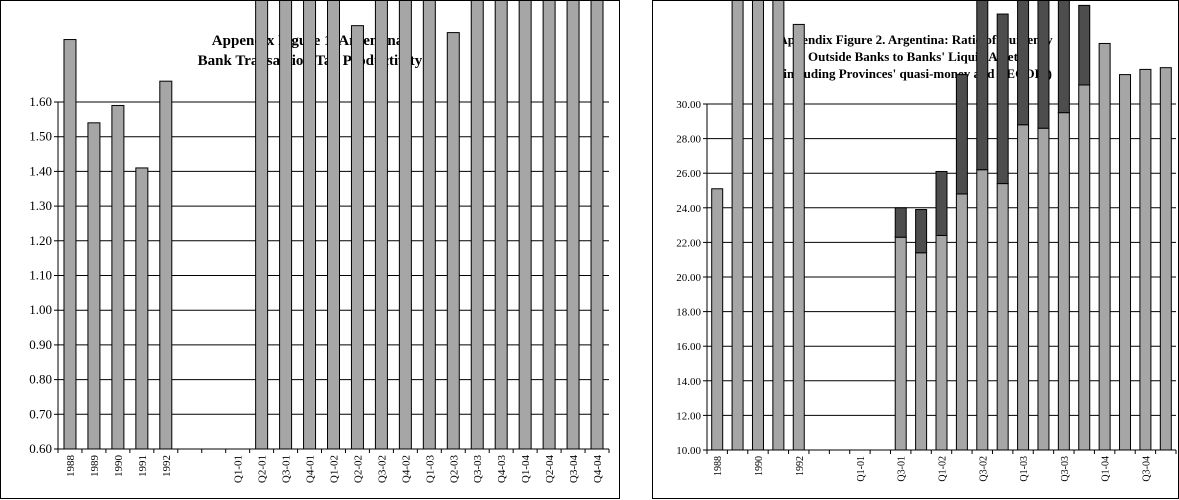 The image size is (1179, 500). What do you see at coordinates (358, 469) in the screenshot?
I see `x-tick-label: Q2-02` at bounding box center [358, 469].